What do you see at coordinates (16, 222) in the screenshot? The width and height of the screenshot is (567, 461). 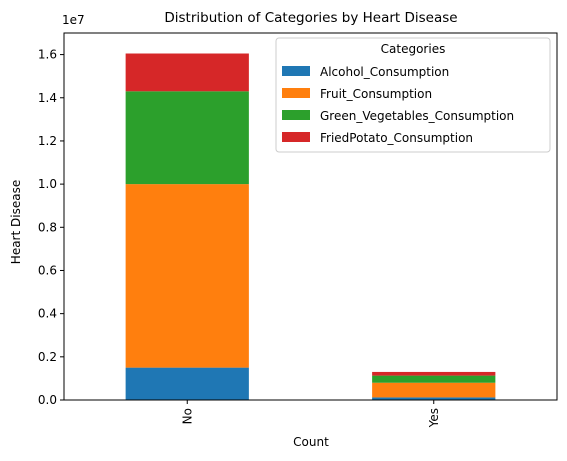 I see `y-axis-label: Heart Disease` at bounding box center [16, 222].